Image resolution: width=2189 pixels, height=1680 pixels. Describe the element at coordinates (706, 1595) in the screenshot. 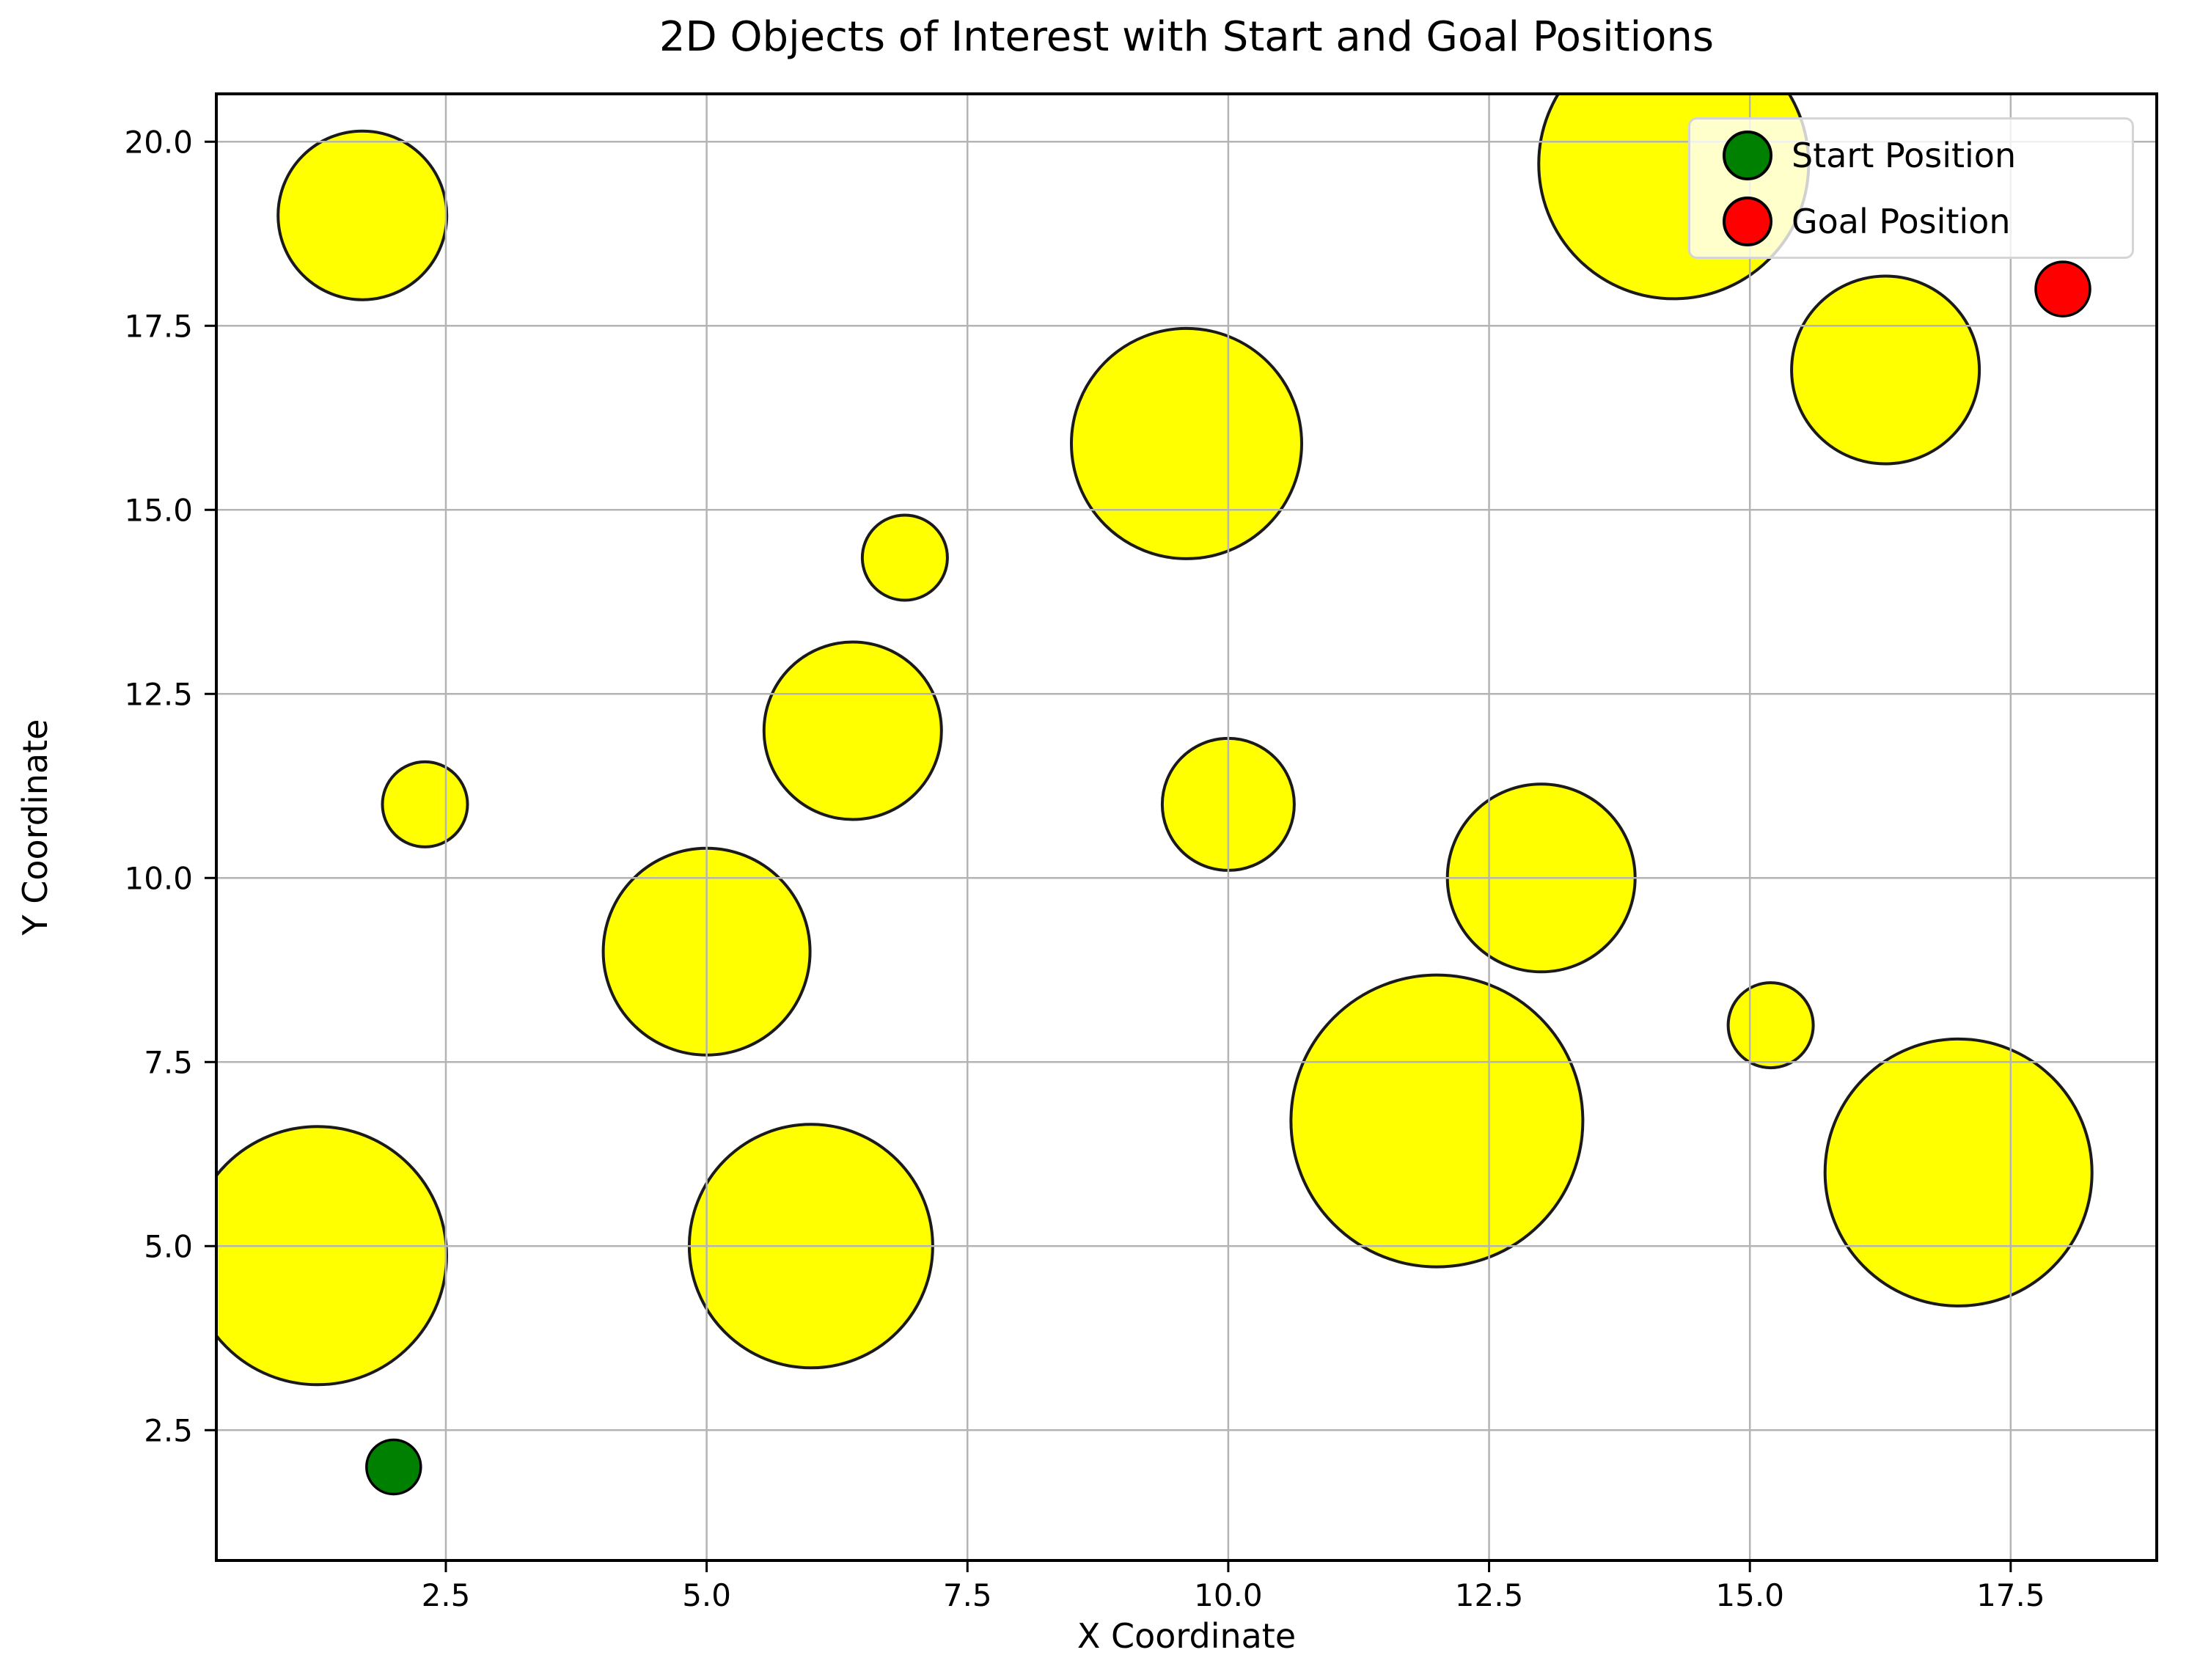

I see `x-tick-label: 5.0` at that location.